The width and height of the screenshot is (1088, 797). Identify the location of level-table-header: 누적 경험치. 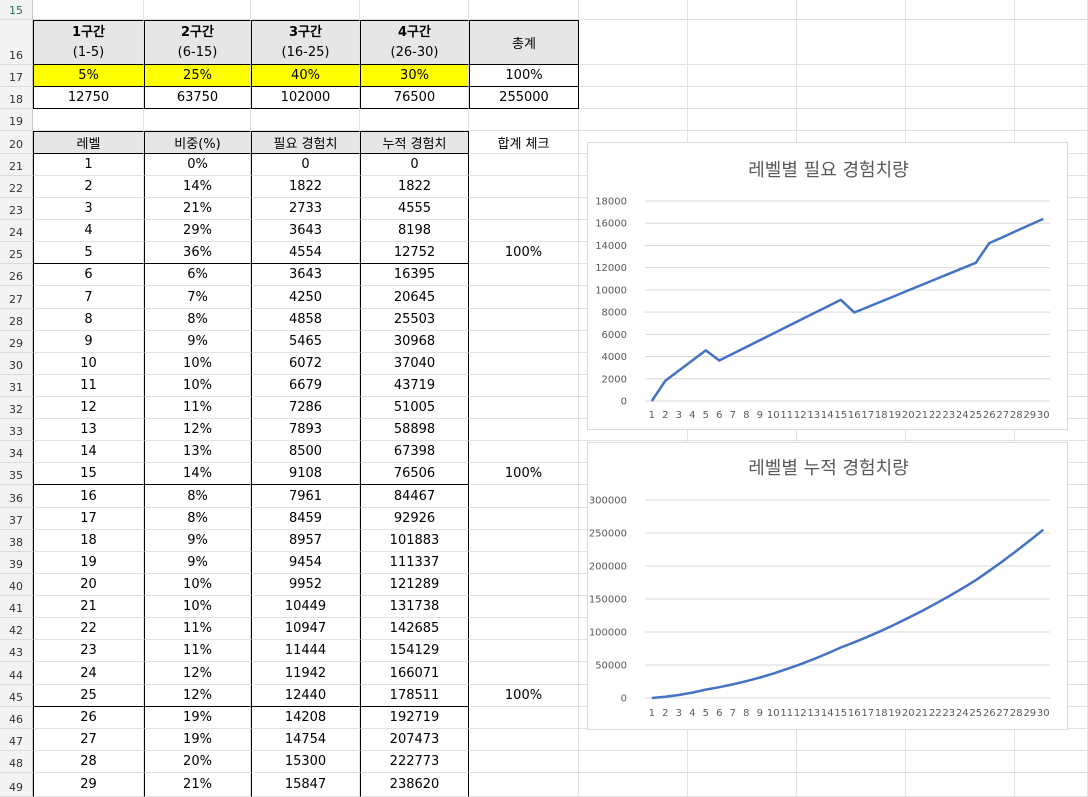
(414, 142).